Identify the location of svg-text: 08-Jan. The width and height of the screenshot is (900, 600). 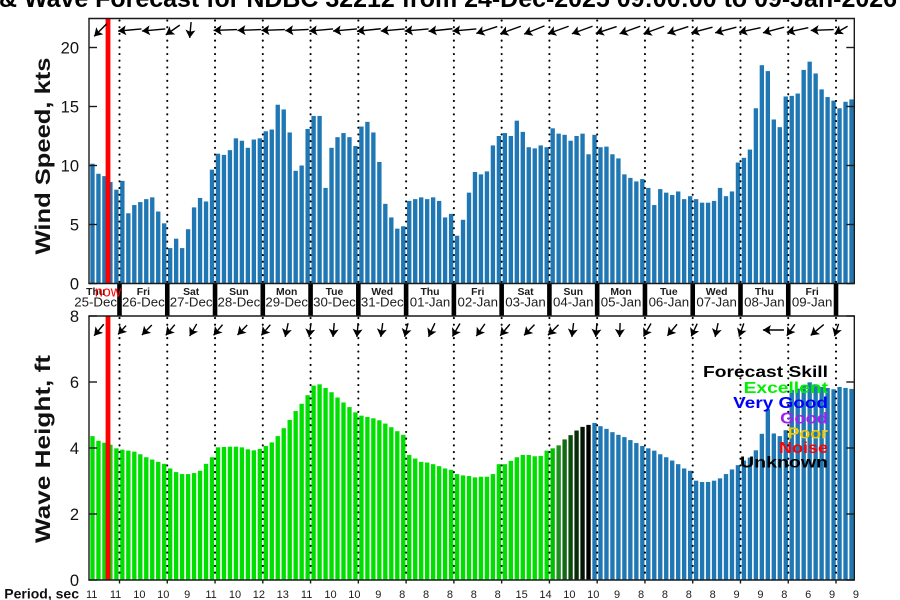
(764, 301).